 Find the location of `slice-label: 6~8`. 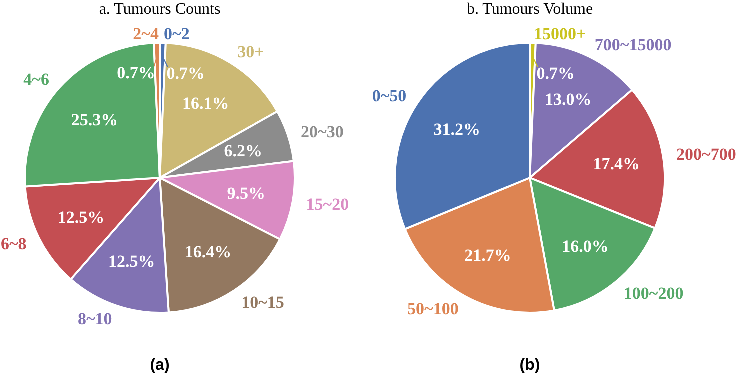

slice-label: 6~8 is located at coordinates (13, 244).